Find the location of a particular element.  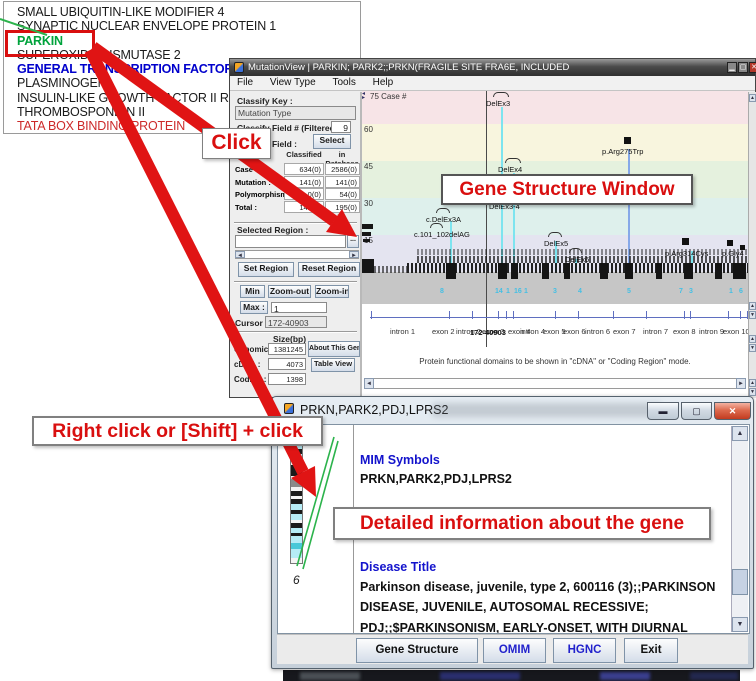

java-app-icon is located at coordinates (289, 408).